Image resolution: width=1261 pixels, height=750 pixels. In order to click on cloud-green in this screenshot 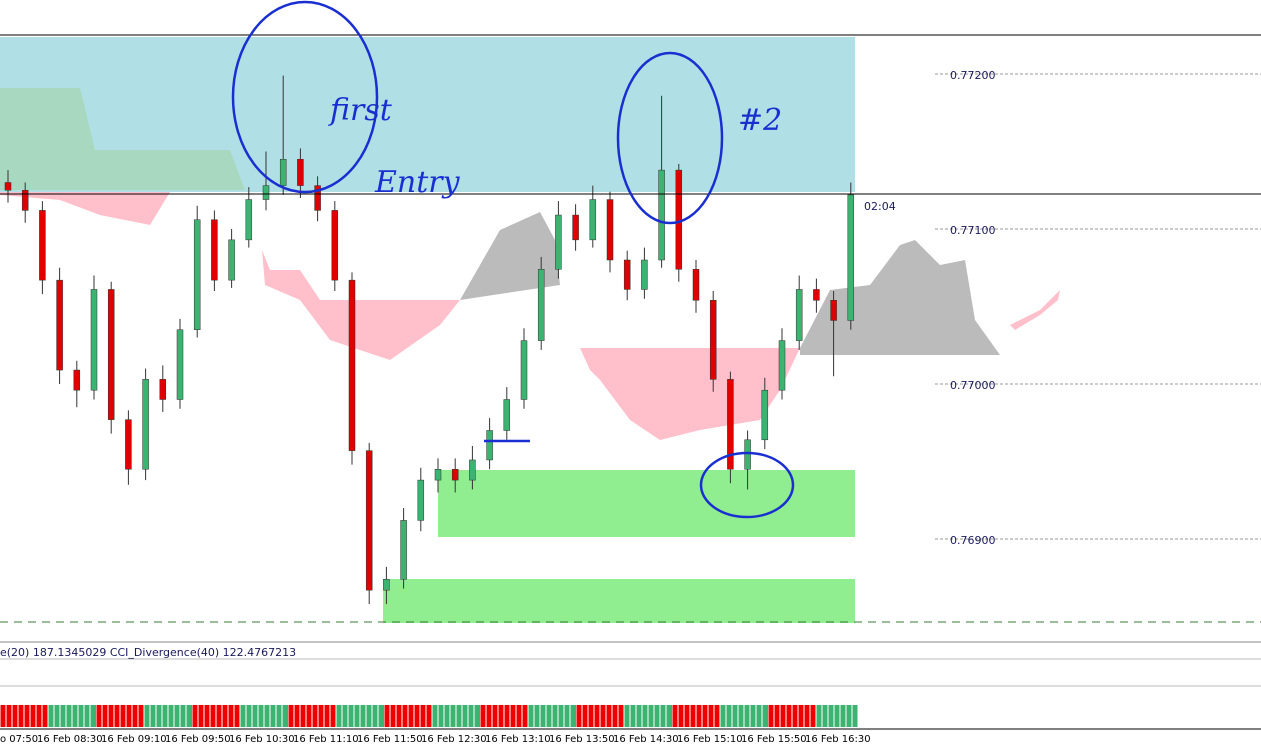, I will do `click(122, 139)`.